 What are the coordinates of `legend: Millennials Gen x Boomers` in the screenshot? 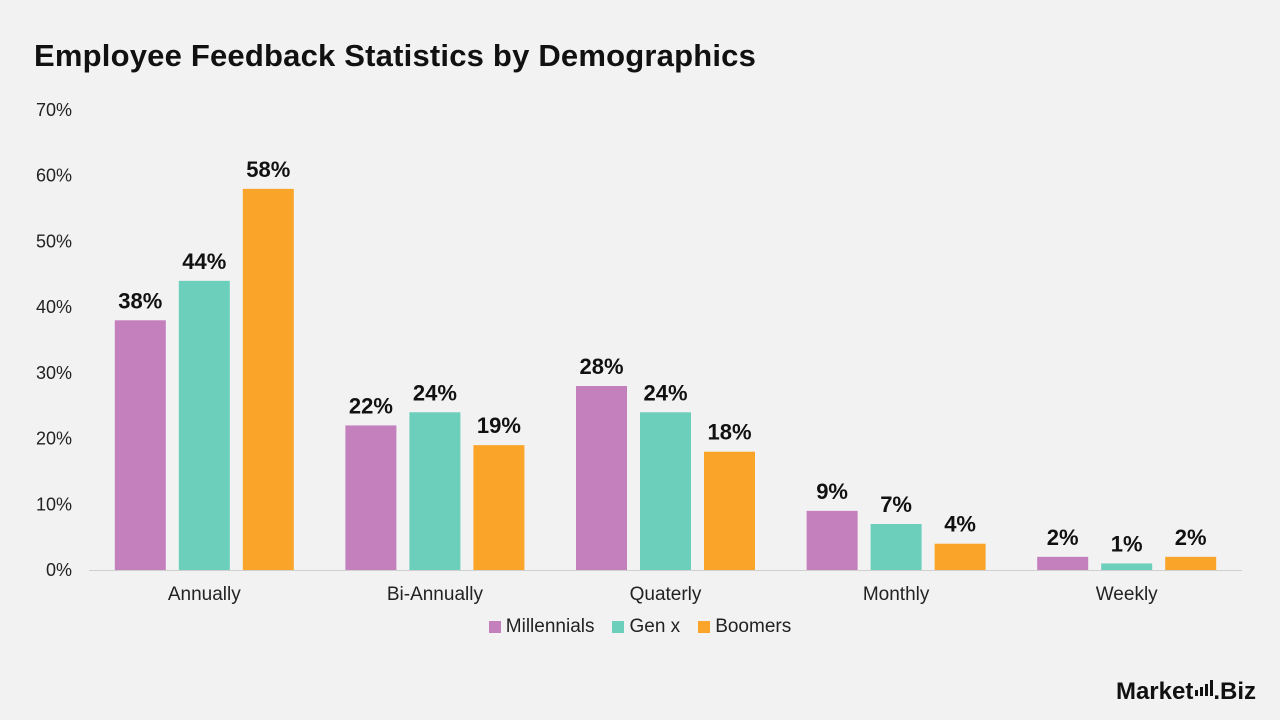 It's located at (640, 627).